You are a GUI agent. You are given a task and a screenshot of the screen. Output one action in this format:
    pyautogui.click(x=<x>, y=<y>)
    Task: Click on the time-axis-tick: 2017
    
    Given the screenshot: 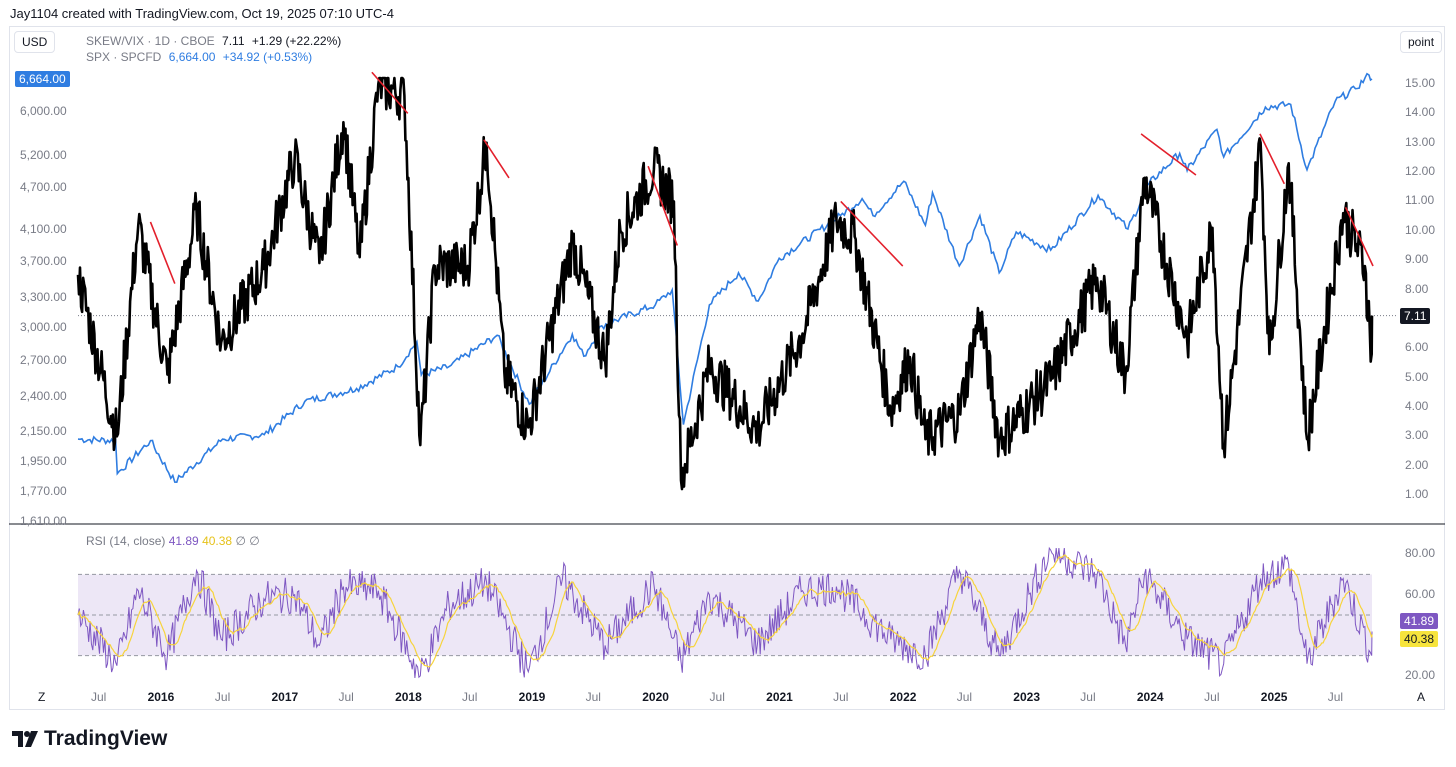 What is the action you would take?
    pyautogui.click(x=285, y=697)
    